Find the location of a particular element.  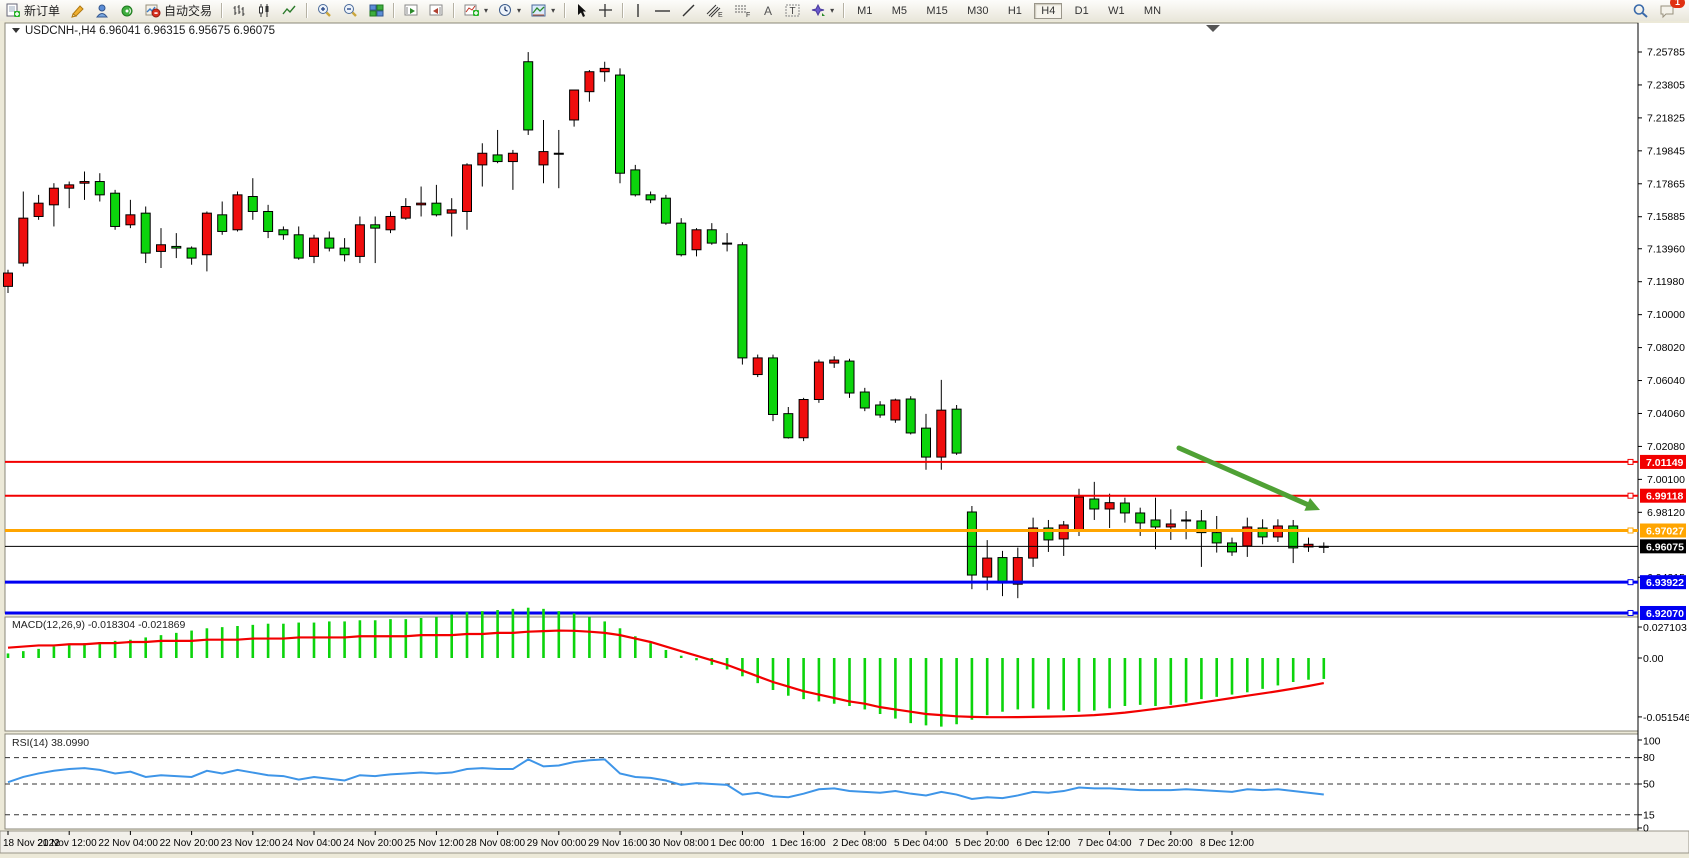

timeframe-m15: M15 is located at coordinates (937, 10).